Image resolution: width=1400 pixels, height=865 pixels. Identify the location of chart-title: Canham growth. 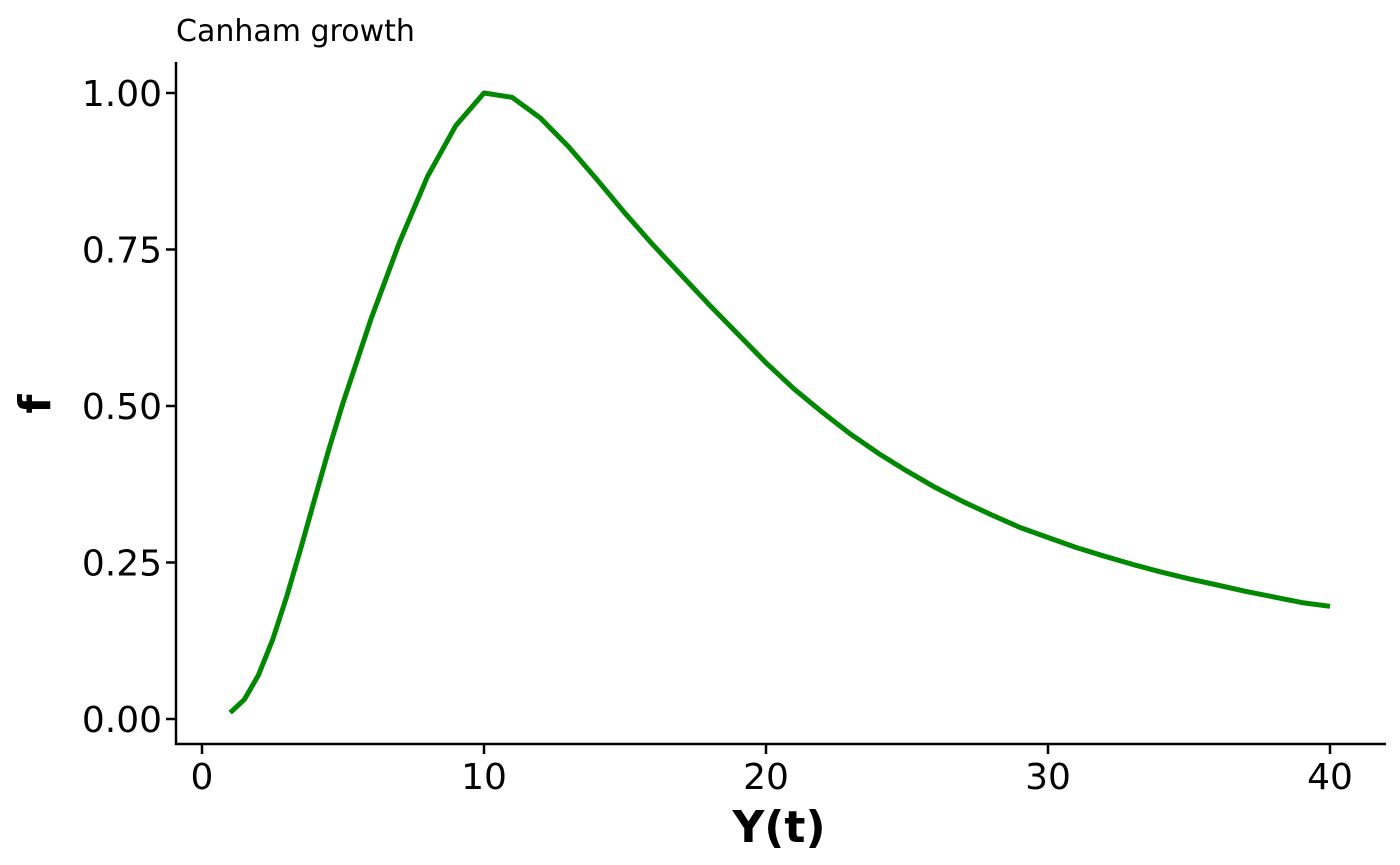
(295, 31).